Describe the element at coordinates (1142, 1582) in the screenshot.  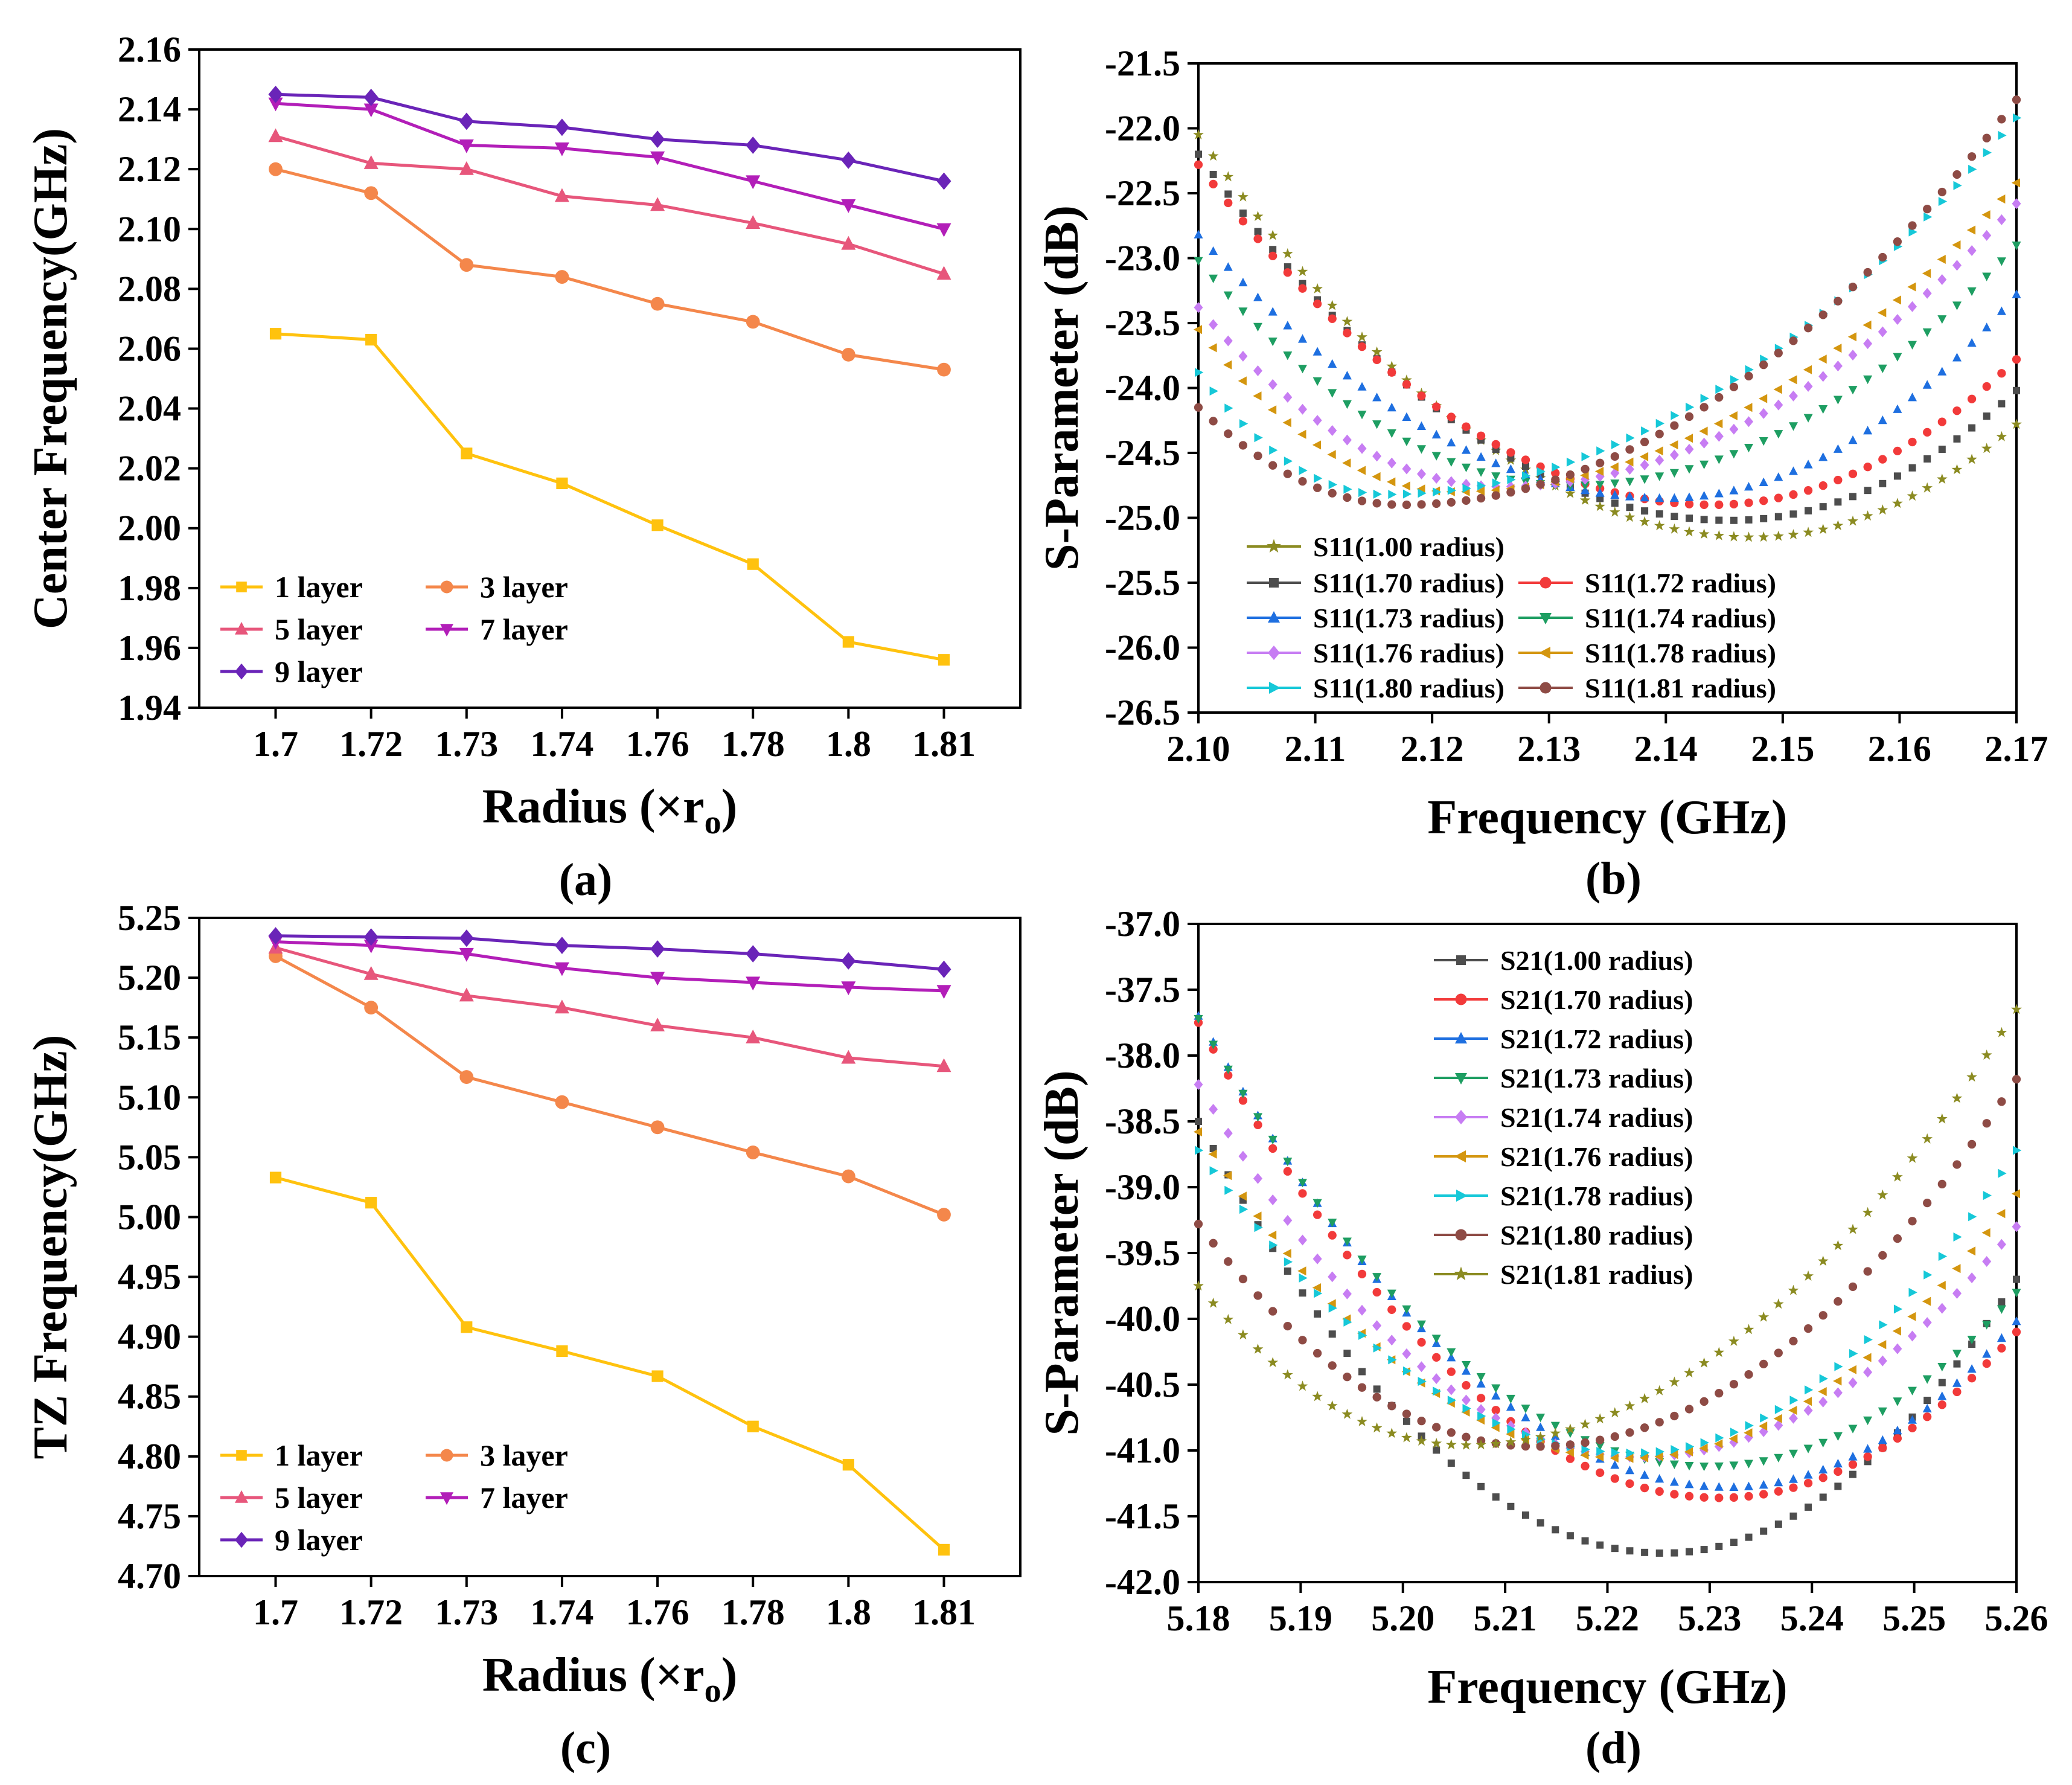
I see `y-tick-label-d-10: -42.0` at that location.